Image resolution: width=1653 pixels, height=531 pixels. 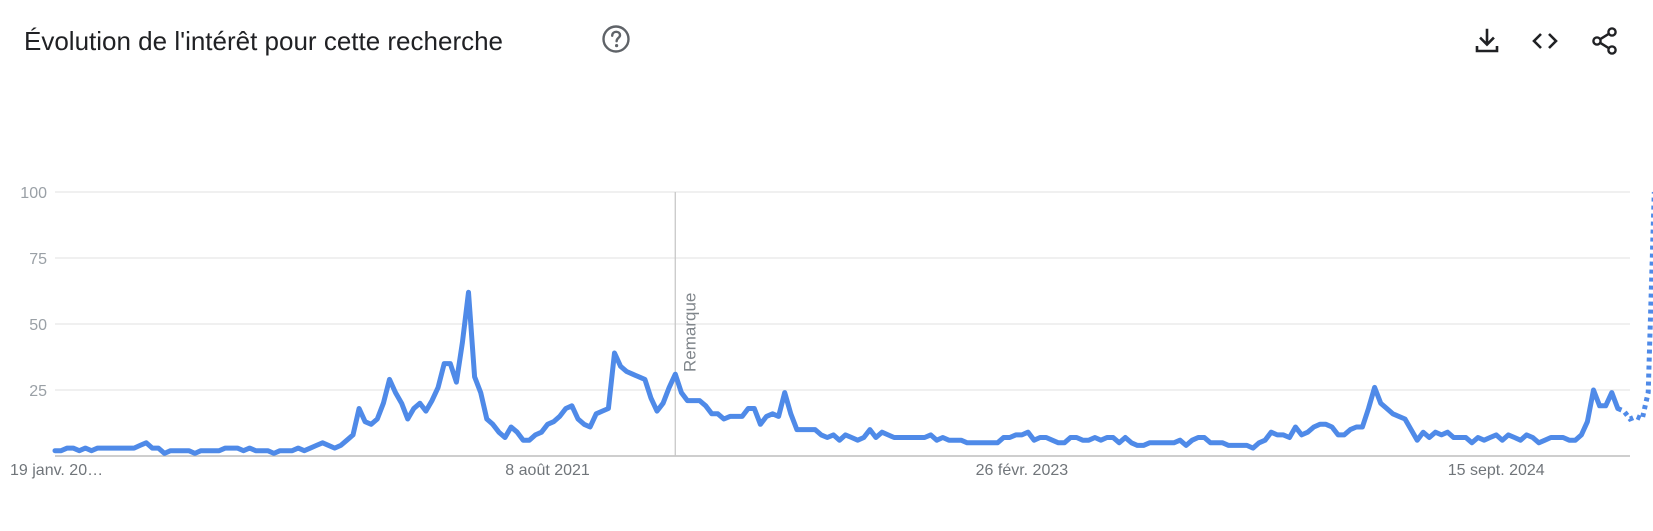 What do you see at coordinates (689, 332) in the screenshot?
I see `annotation-label: Remarque` at bounding box center [689, 332].